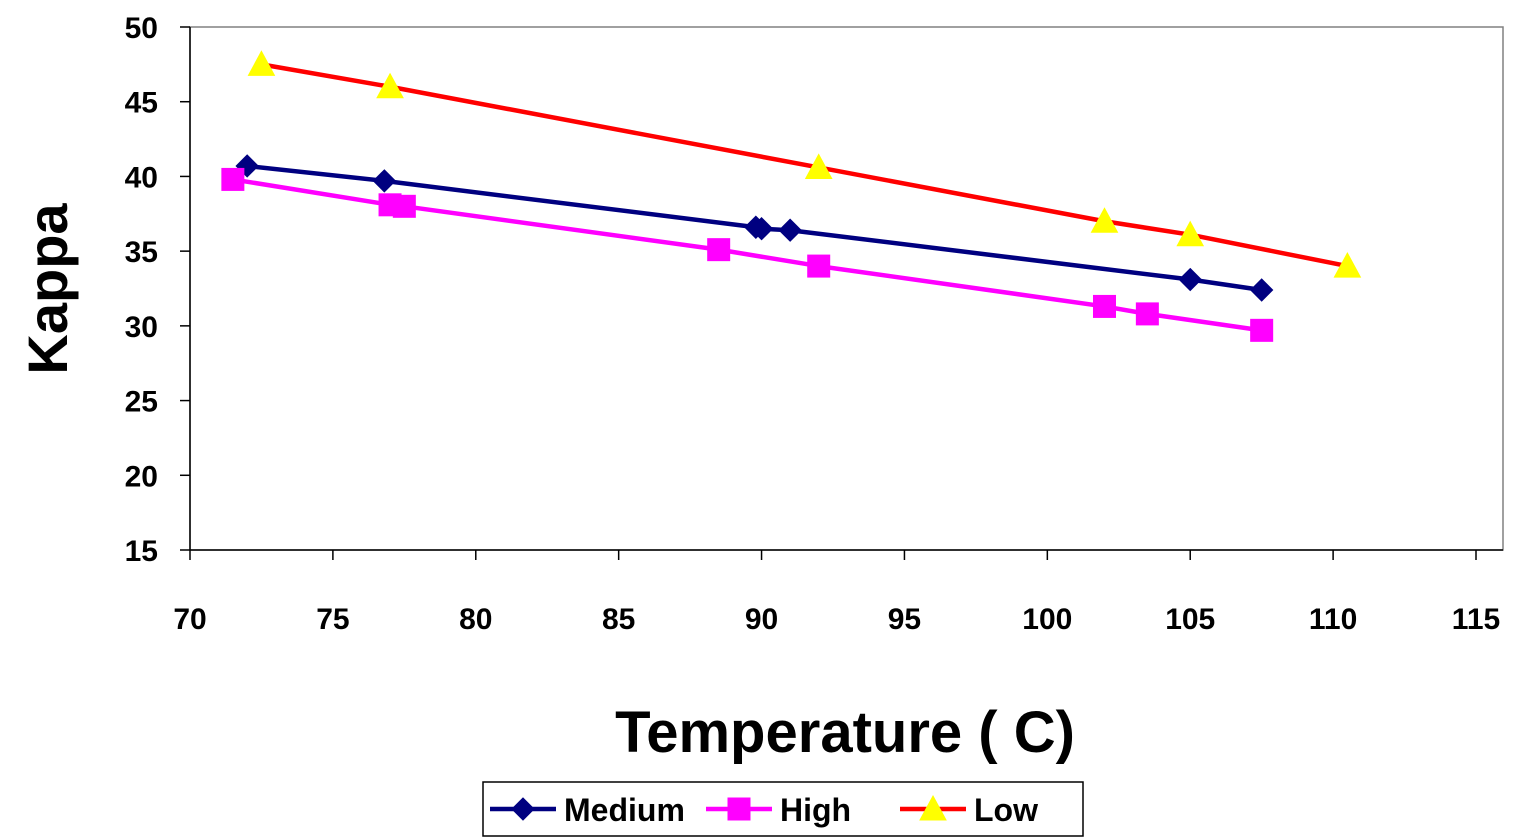  What do you see at coordinates (1047, 619) in the screenshot?
I see `x-tick-label: 100` at bounding box center [1047, 619].